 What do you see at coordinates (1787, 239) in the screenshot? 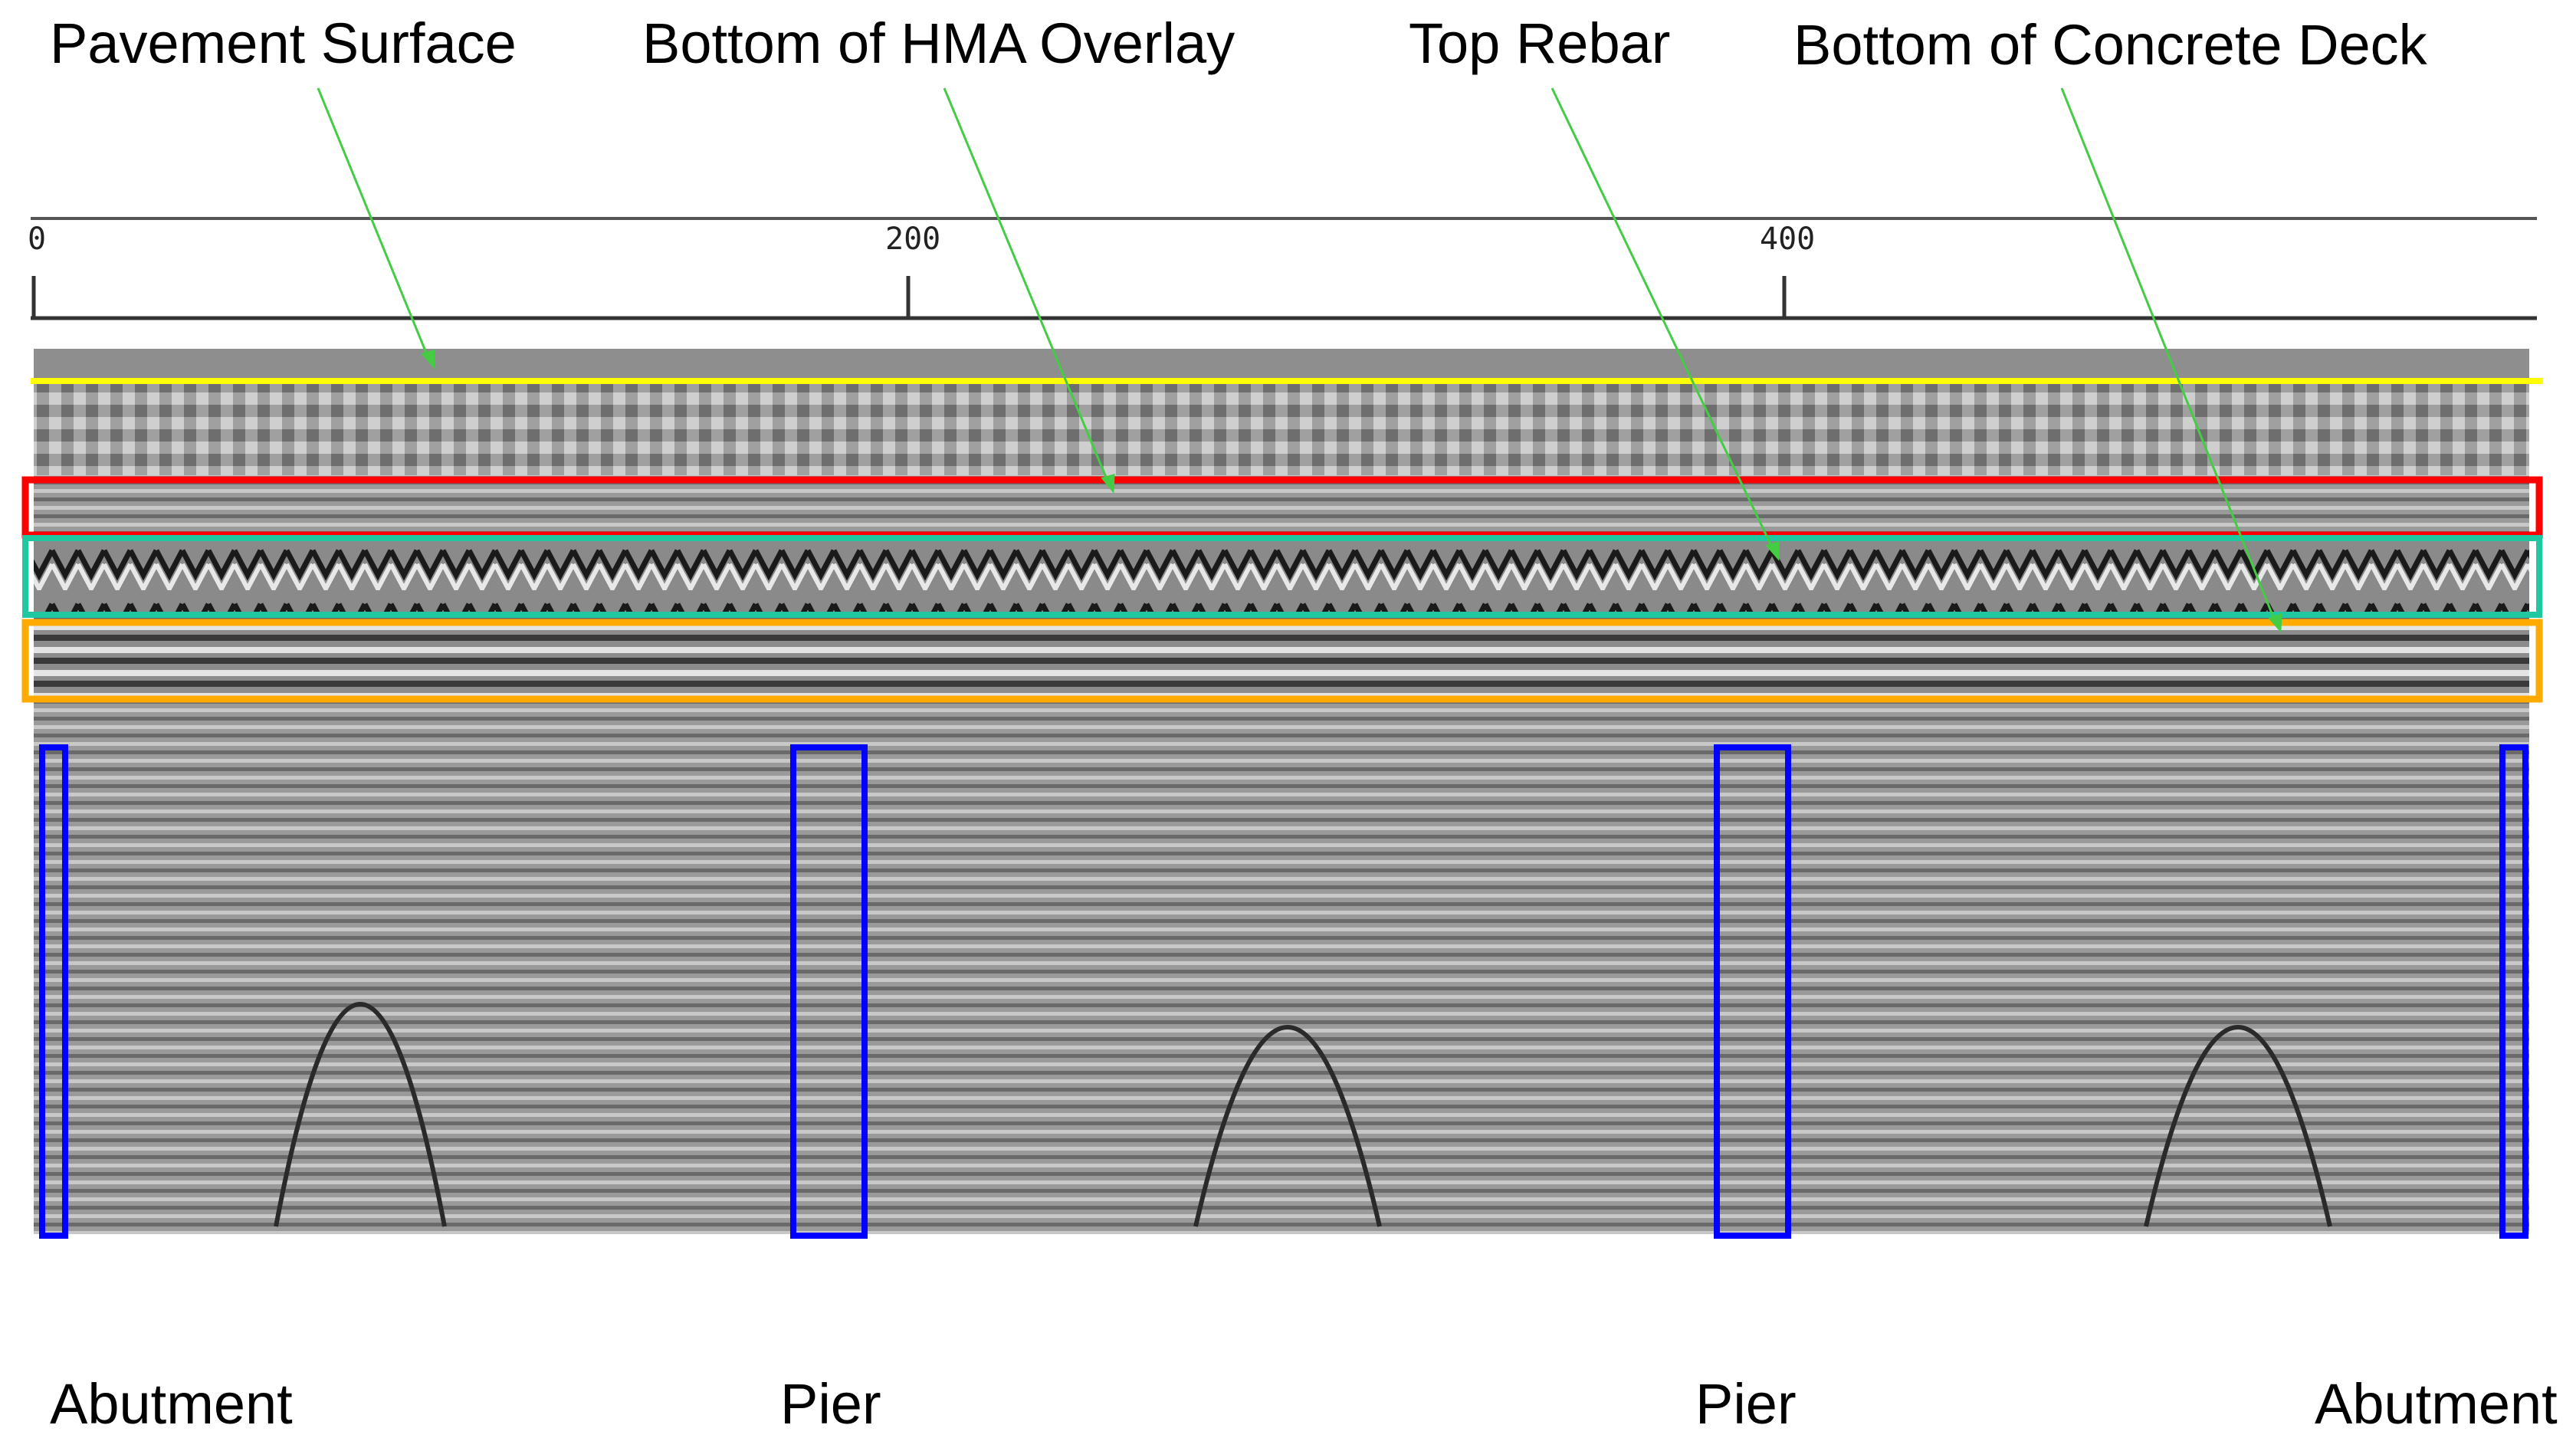
I see `scale-tick-label-400: 400` at bounding box center [1787, 239].